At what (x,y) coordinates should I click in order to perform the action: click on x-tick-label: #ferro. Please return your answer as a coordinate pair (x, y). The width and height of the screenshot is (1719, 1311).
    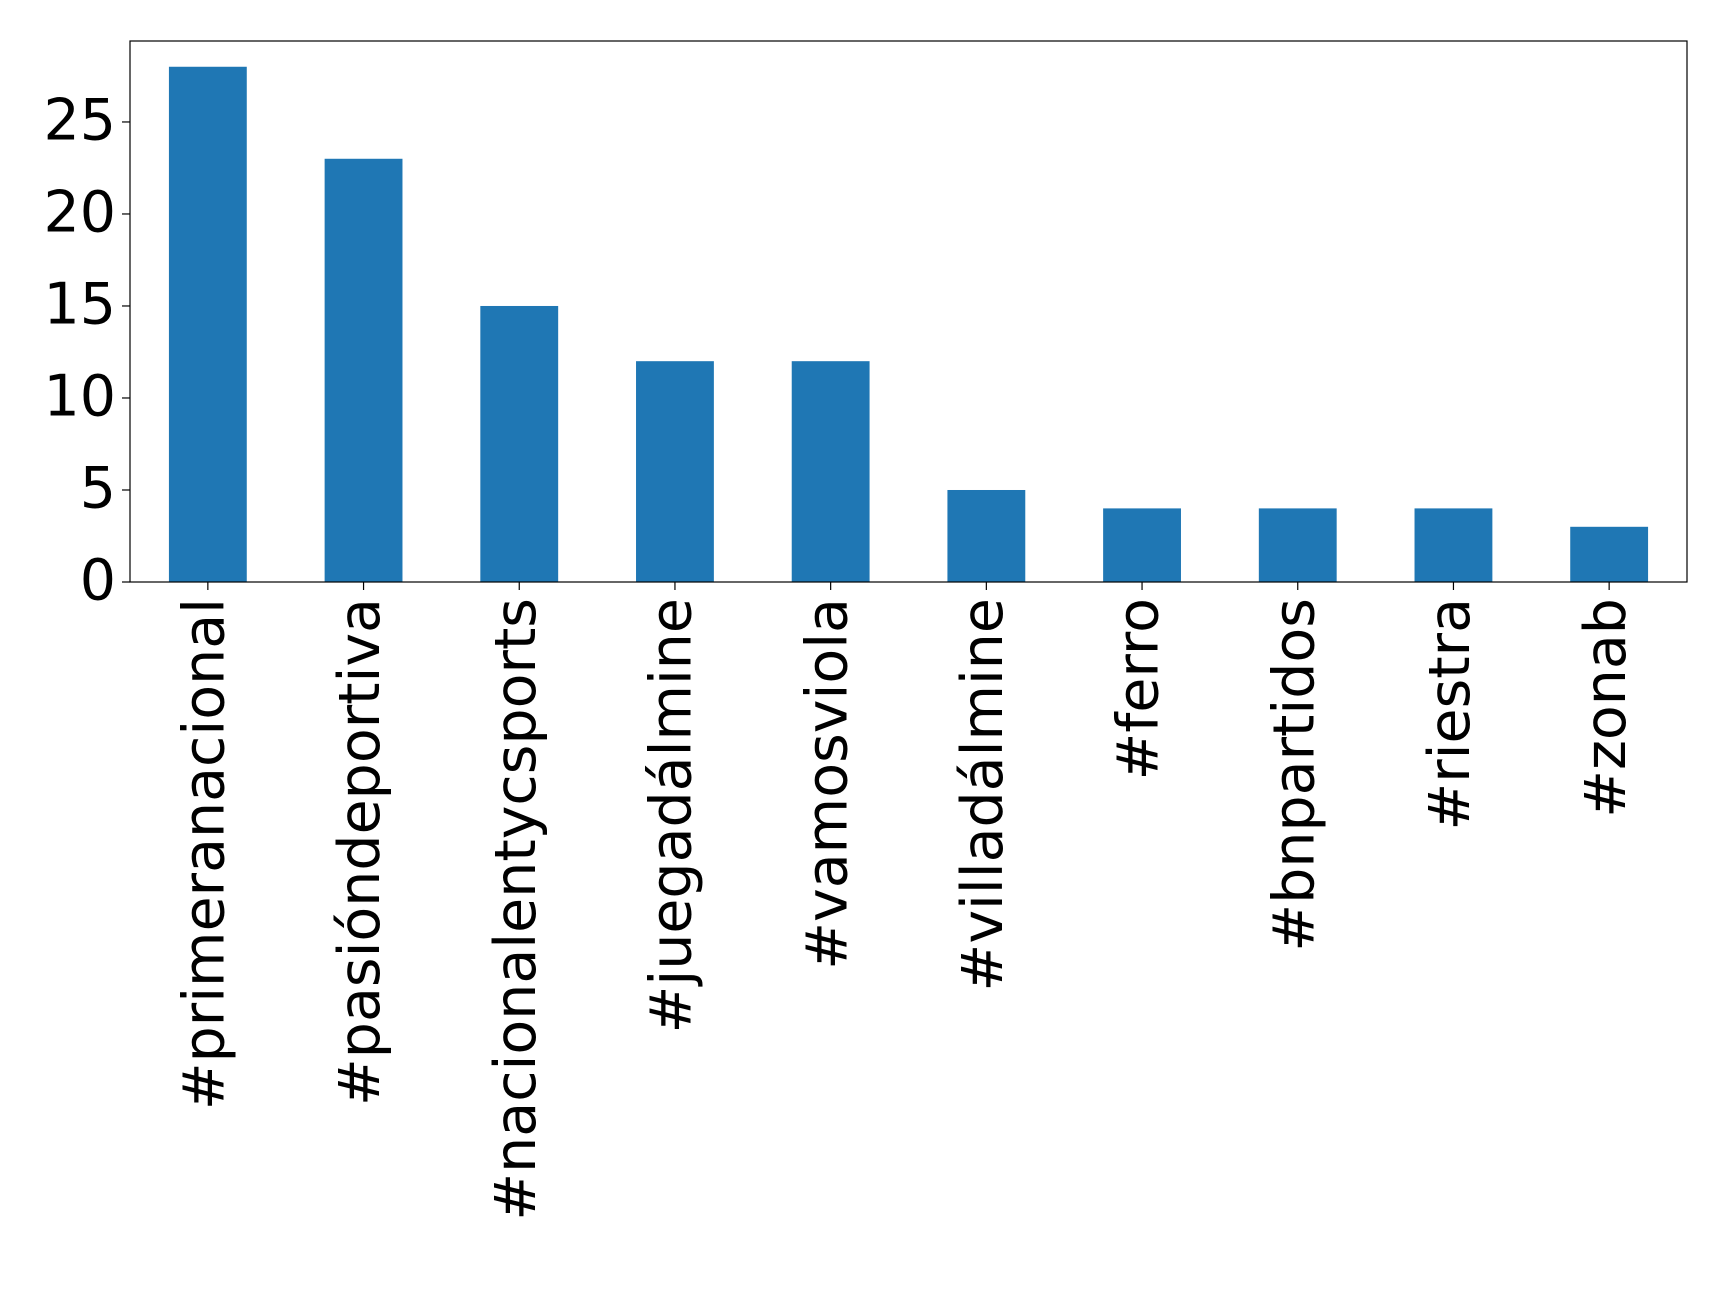
    Looking at the image, I should click on (1139, 689).